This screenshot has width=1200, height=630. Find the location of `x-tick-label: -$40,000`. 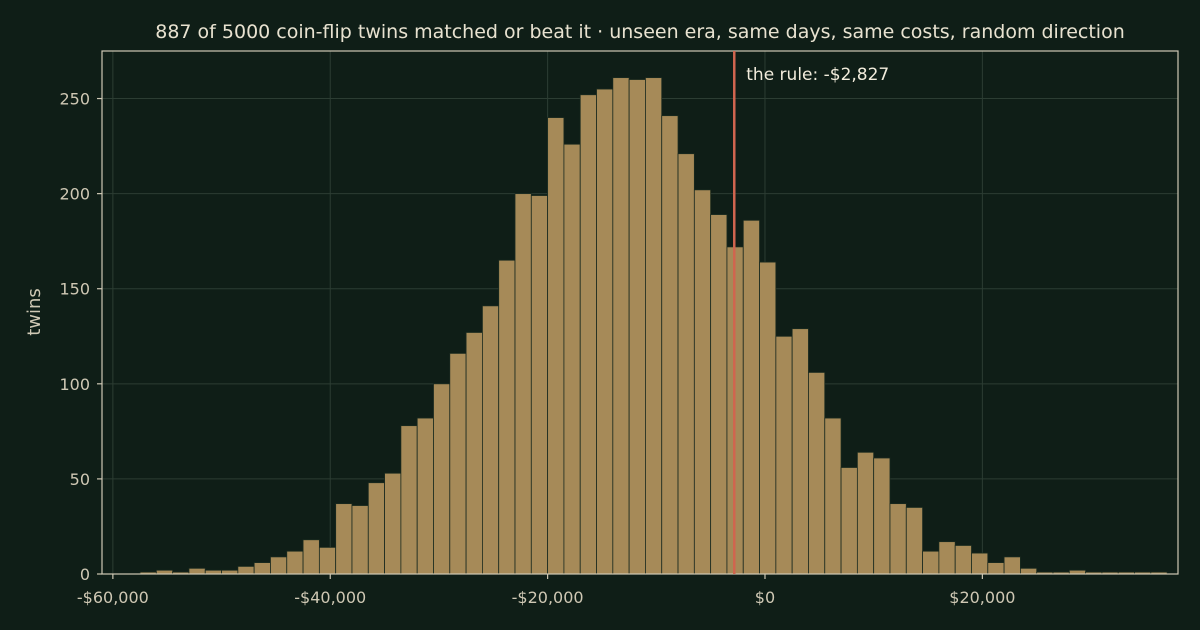

x-tick-label: -$40,000 is located at coordinates (330, 597).